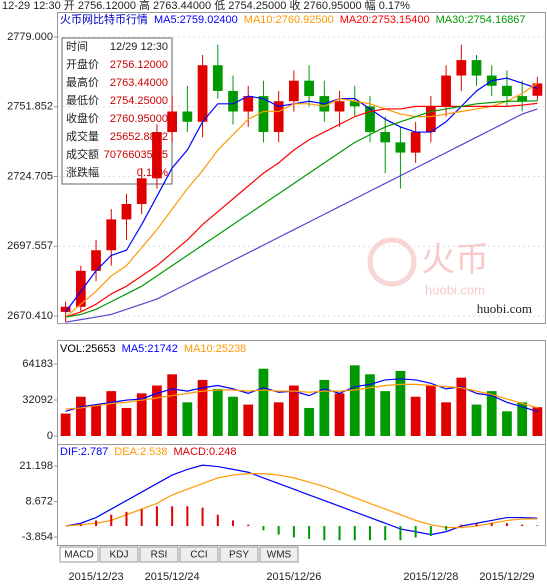  What do you see at coordinates (289, 20) in the screenshot?
I see `legend-entry: MA10:2760.92500` at bounding box center [289, 20].